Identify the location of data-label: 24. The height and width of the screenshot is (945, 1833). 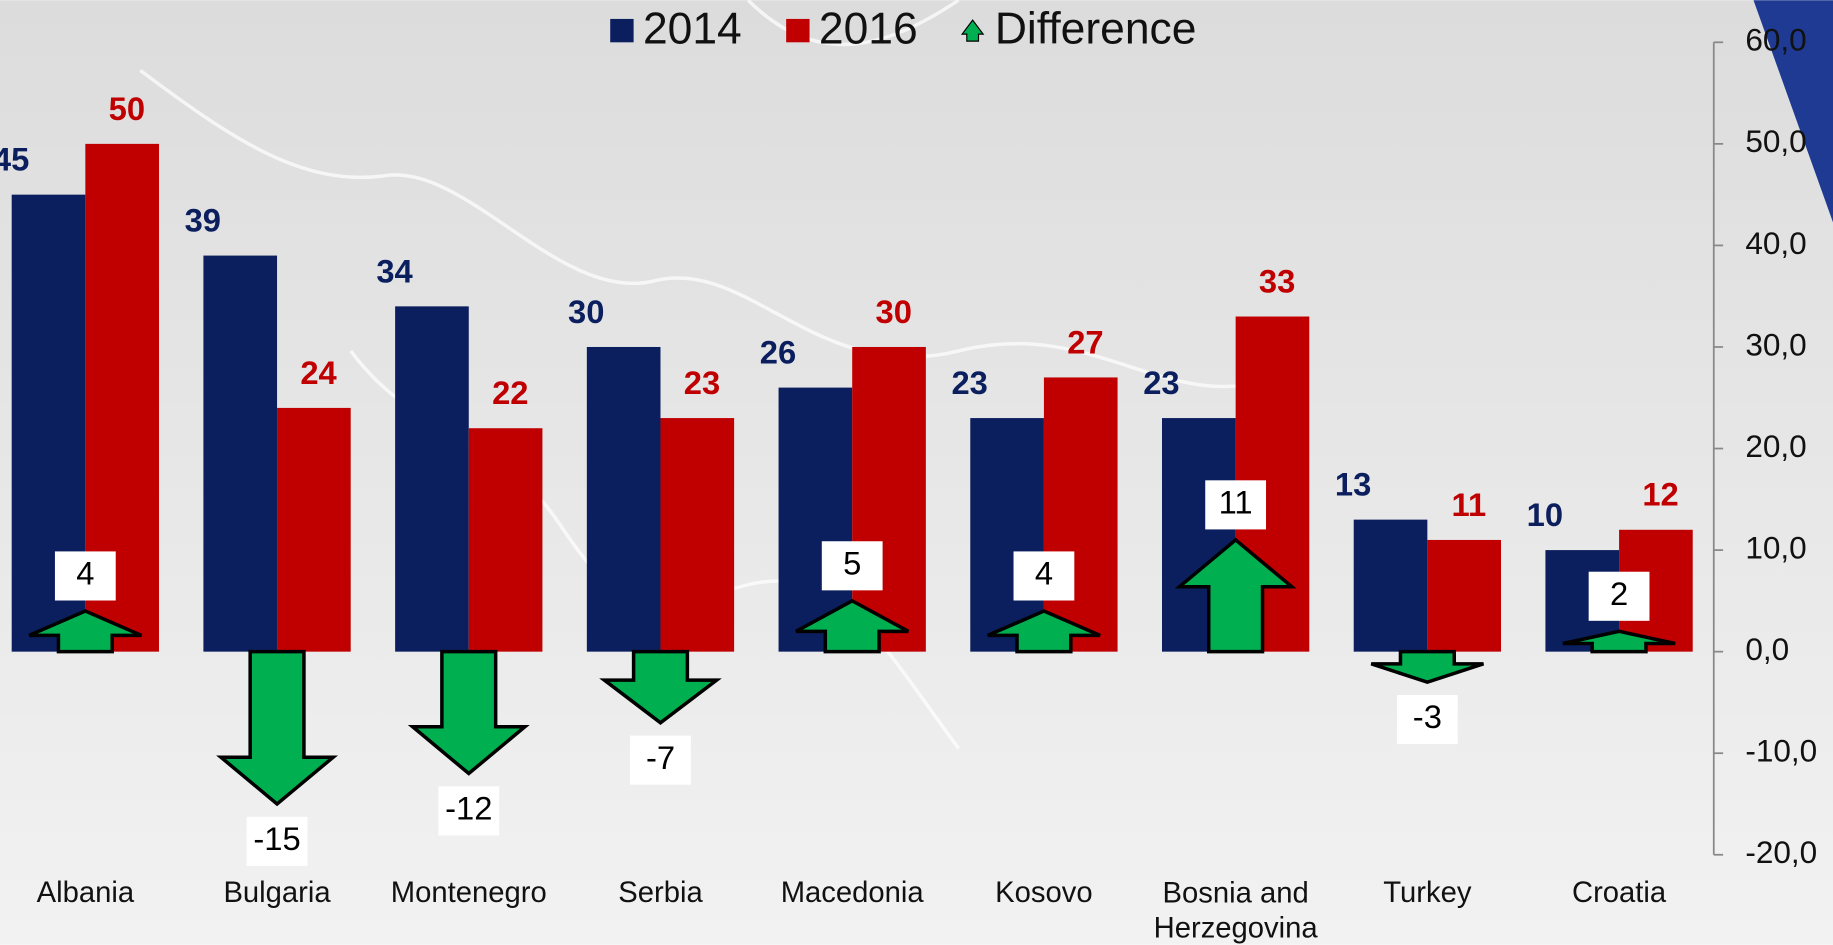
(318, 372).